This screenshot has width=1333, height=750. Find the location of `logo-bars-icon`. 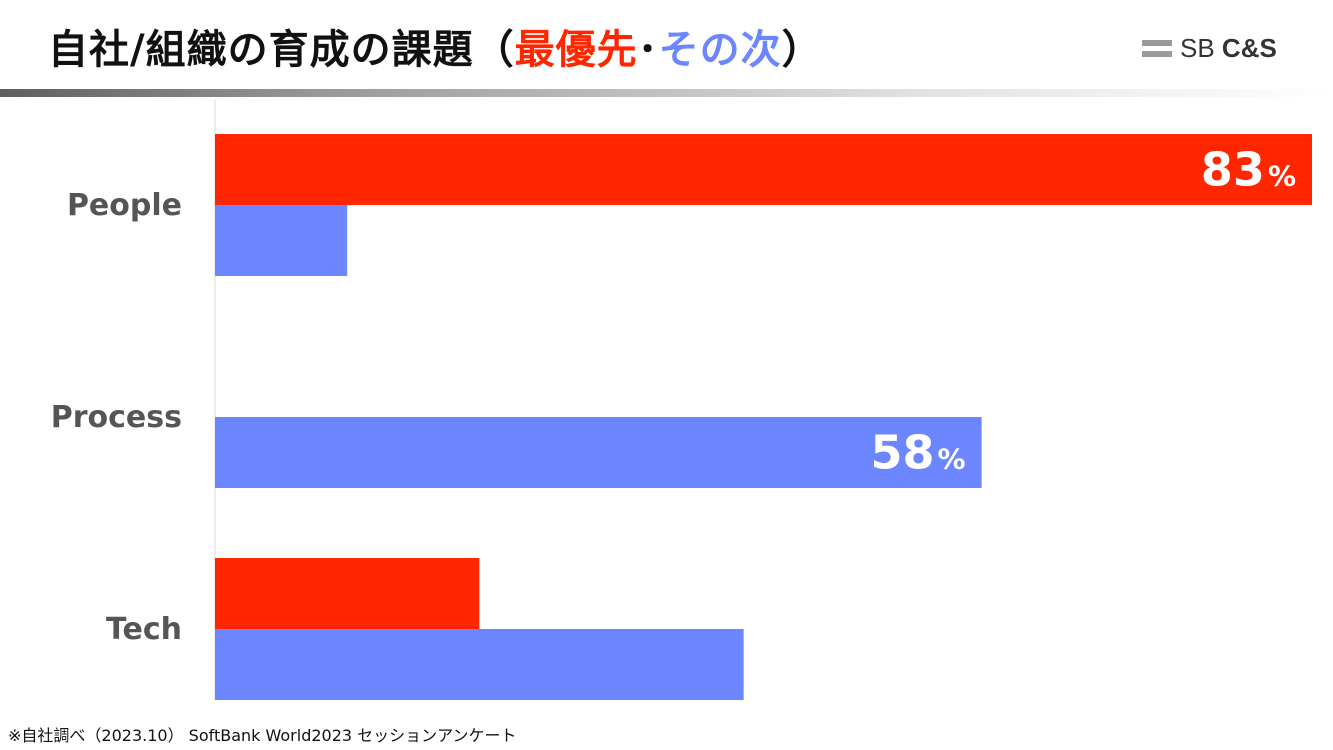

logo-bars-icon is located at coordinates (1157, 48).